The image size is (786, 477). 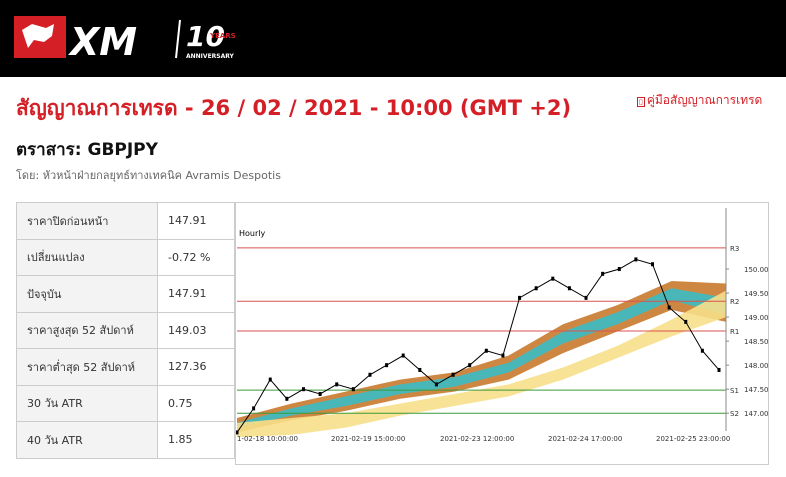 What do you see at coordinates (196, 257) in the screenshot?
I see `value-cell: -0.72 %` at bounding box center [196, 257].